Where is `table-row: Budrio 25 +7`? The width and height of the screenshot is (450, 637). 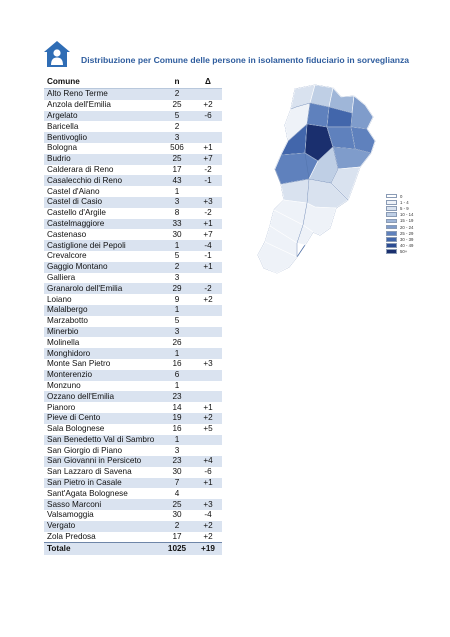 table-row: Budrio 25 +7 is located at coordinates (133, 159).